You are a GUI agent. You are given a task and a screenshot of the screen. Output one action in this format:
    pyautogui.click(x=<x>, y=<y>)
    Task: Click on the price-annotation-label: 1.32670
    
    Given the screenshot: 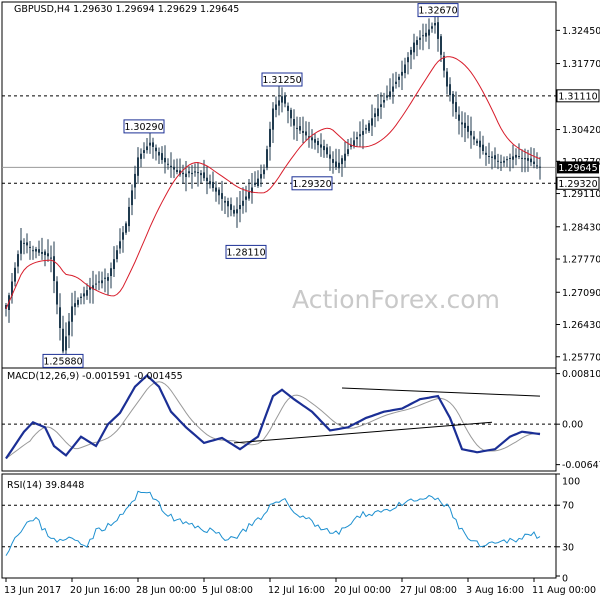 What is the action you would take?
    pyautogui.click(x=437, y=11)
    